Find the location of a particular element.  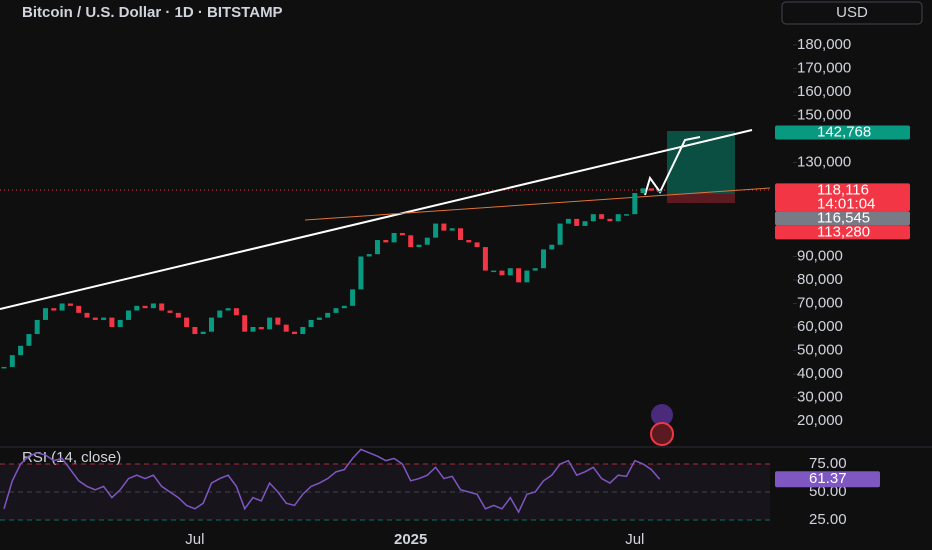

y-tick-label: 150,000 is located at coordinates (824, 114).